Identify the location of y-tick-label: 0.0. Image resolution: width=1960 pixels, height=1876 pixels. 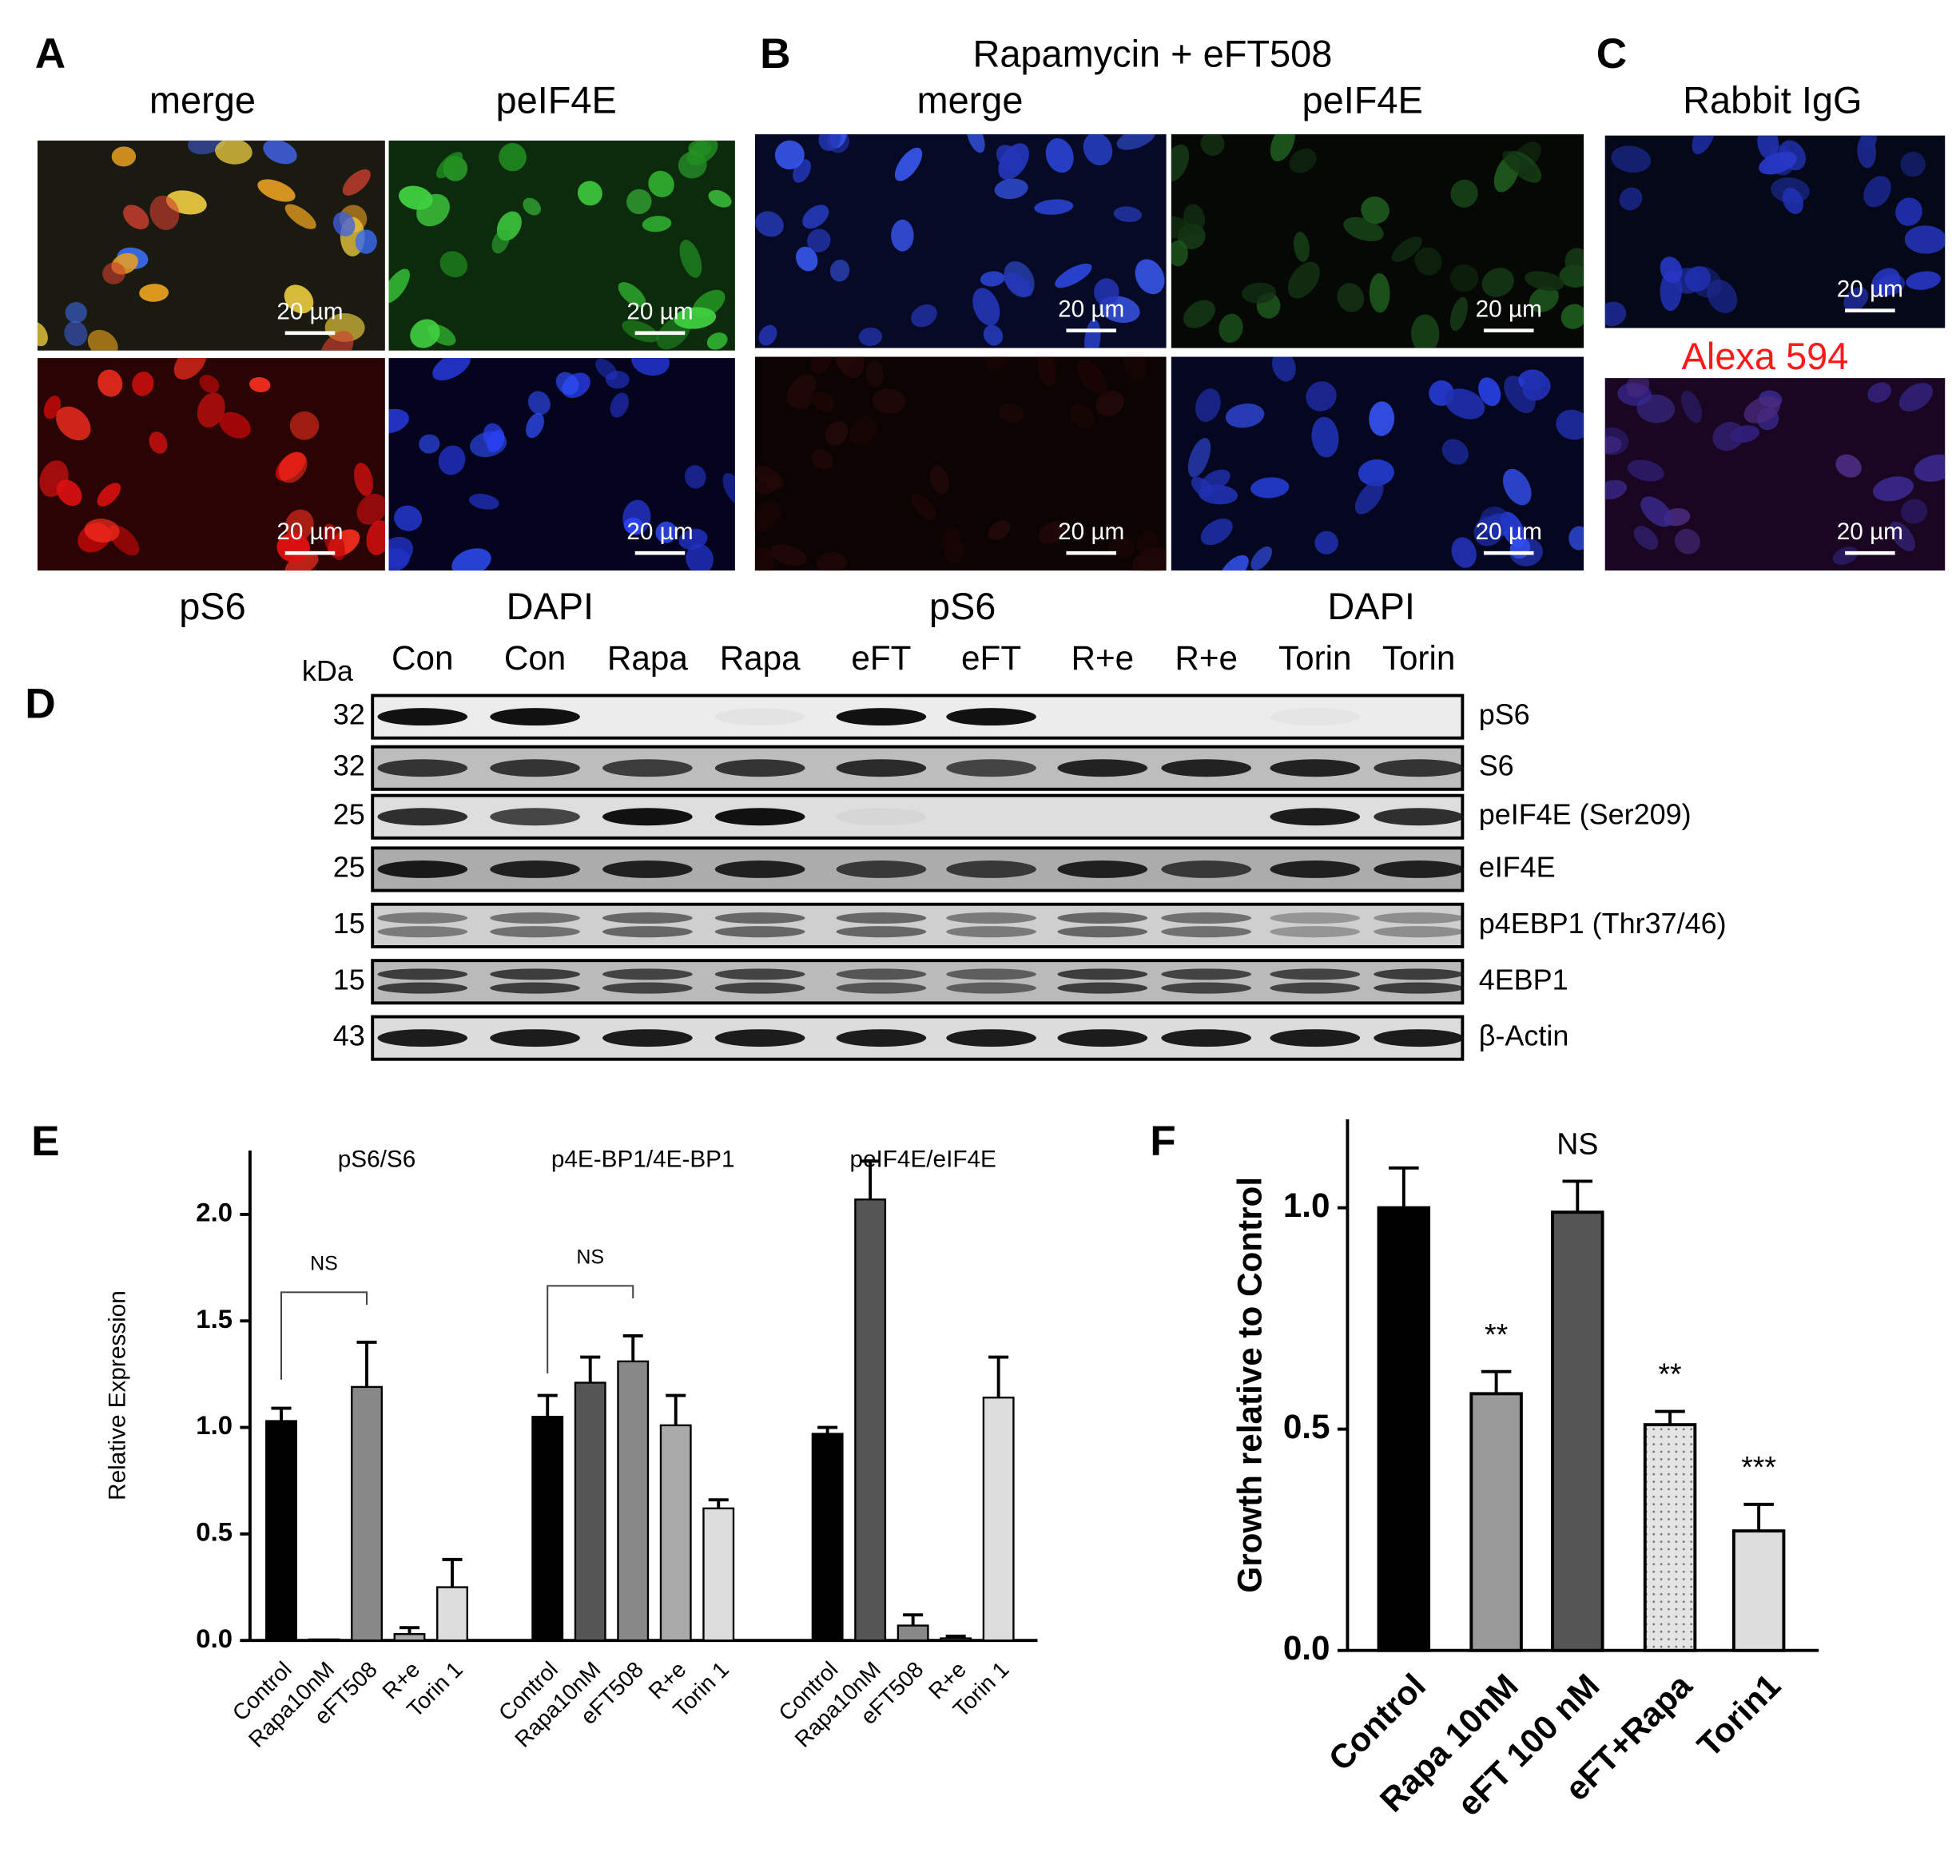
(214, 1638).